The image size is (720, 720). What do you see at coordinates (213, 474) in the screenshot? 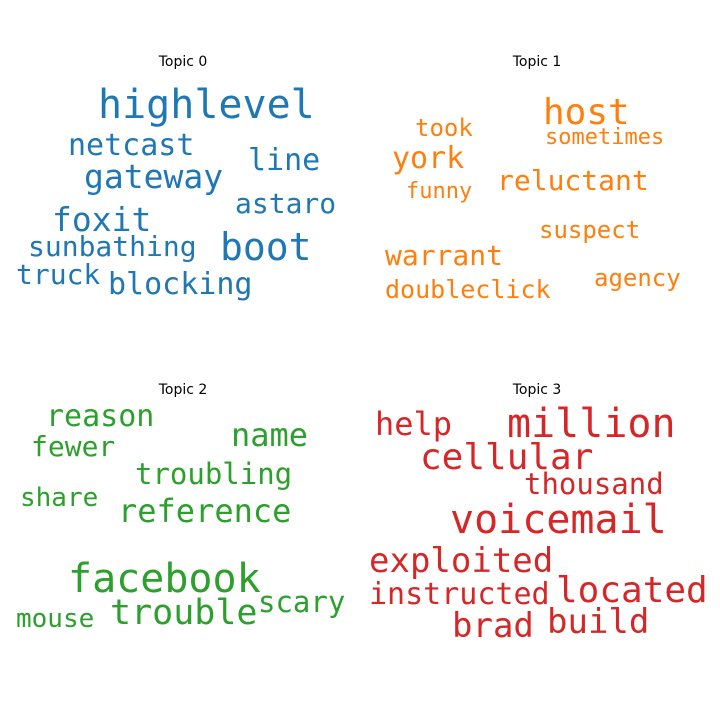
I see `word-troubling: troubling` at bounding box center [213, 474].